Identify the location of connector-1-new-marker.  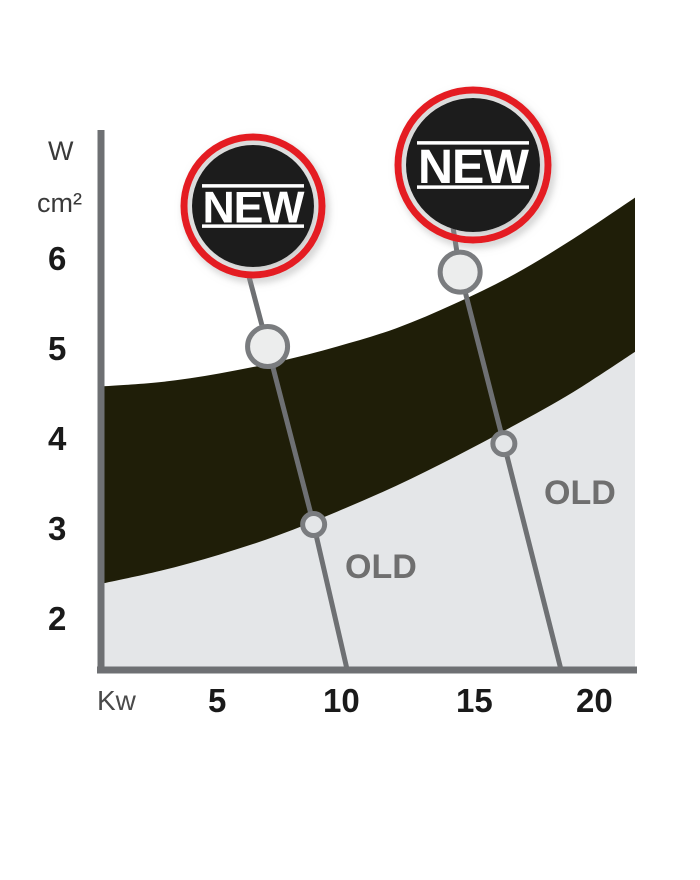
(268, 347).